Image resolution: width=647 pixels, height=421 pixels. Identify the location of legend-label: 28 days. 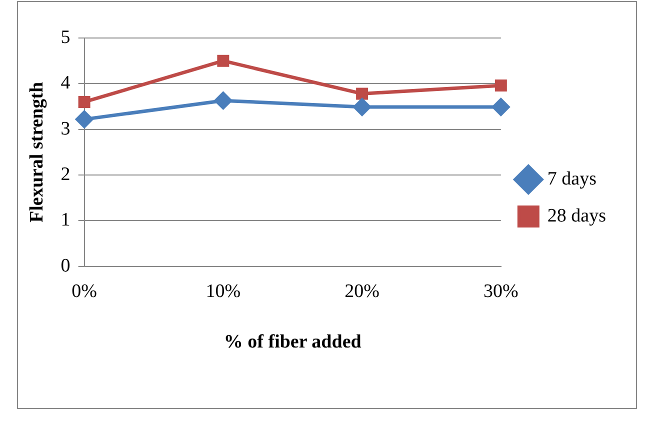
(576, 215).